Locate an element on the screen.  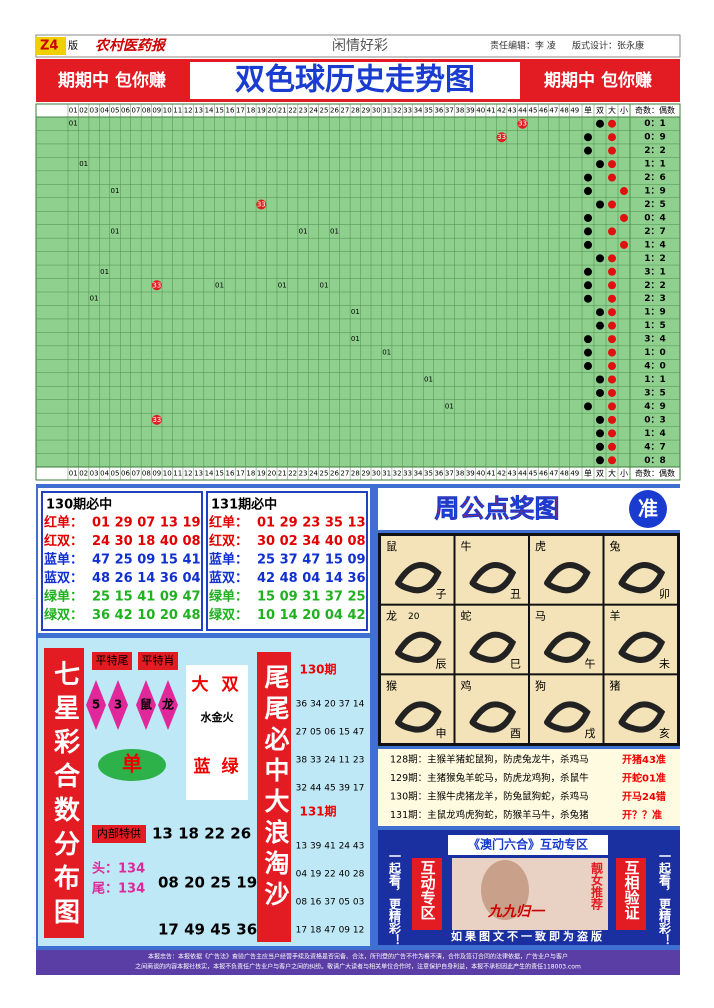
ratio: 1：5 is located at coordinates (655, 326).